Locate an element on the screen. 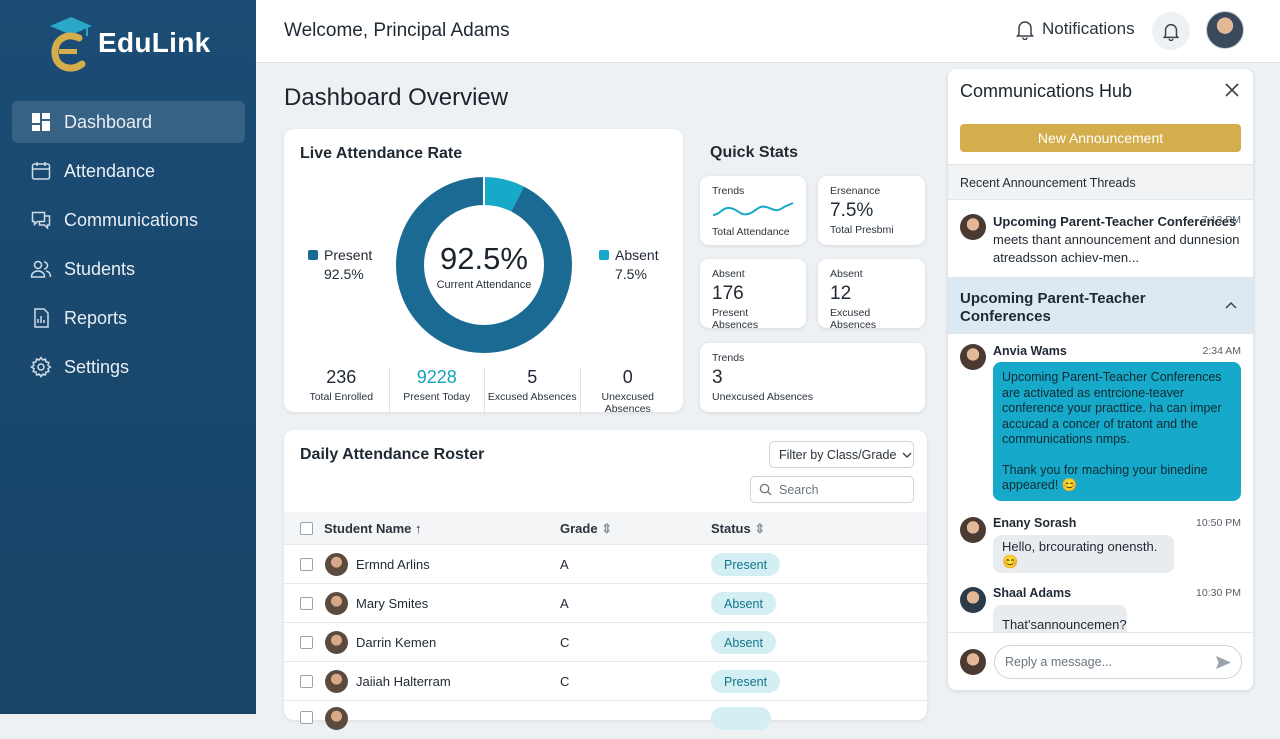  message-bubble: Hello, brcourating onensth. 😊 is located at coordinates (1083, 554).